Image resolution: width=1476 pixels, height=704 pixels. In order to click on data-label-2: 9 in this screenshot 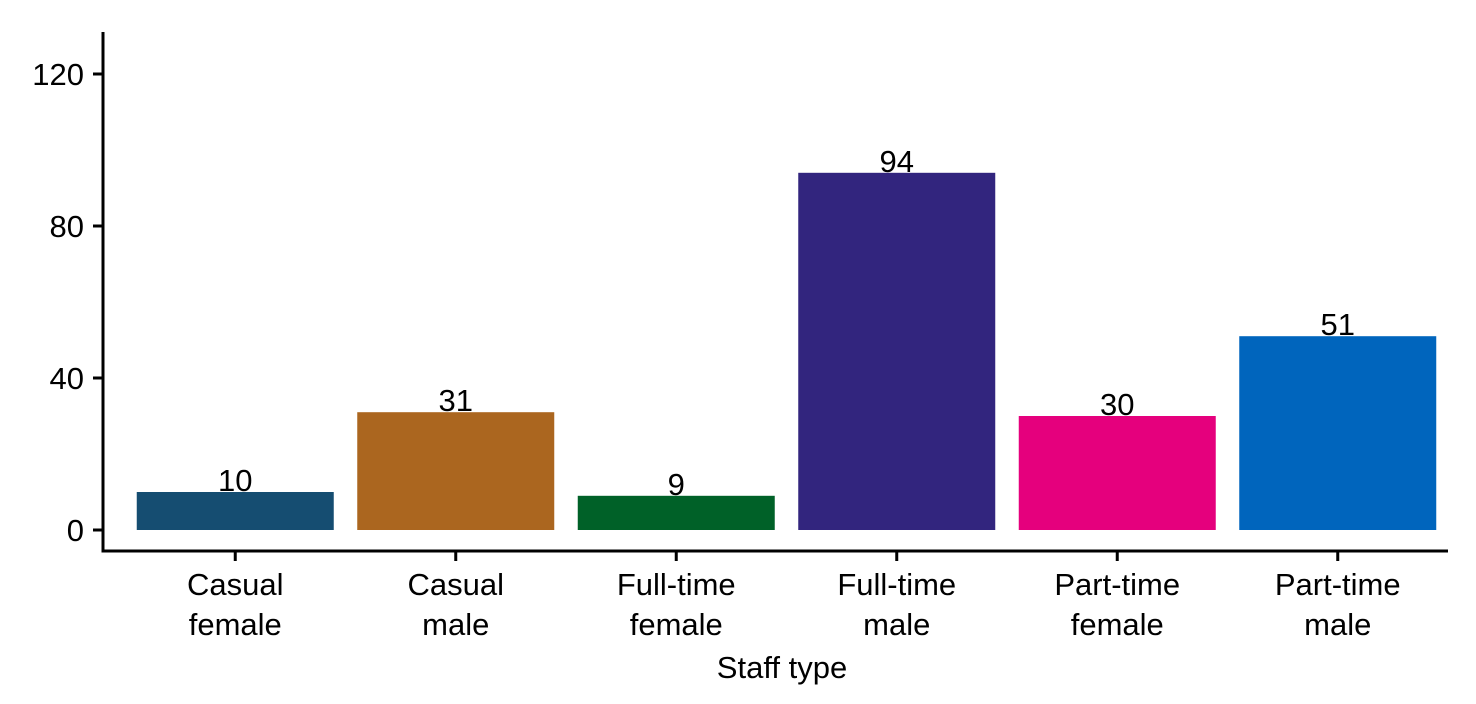, I will do `click(676, 484)`.